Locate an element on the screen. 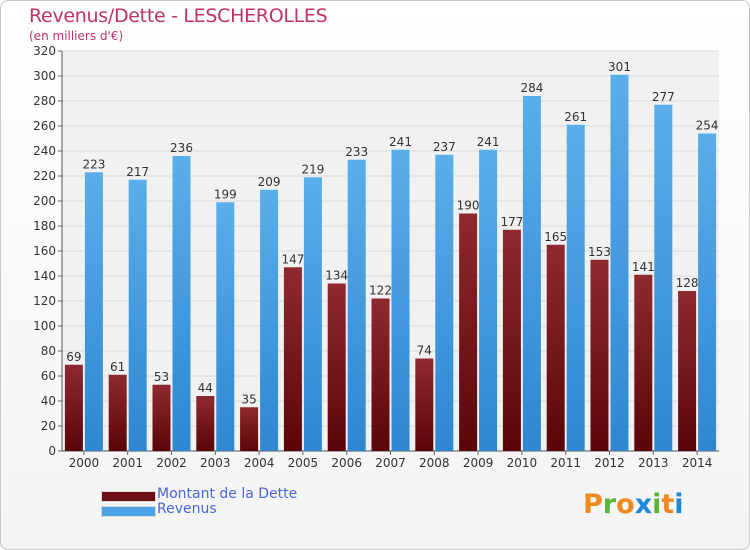 This screenshot has height=550, width=750. x-tick-label-2014: 2014 is located at coordinates (697, 463).